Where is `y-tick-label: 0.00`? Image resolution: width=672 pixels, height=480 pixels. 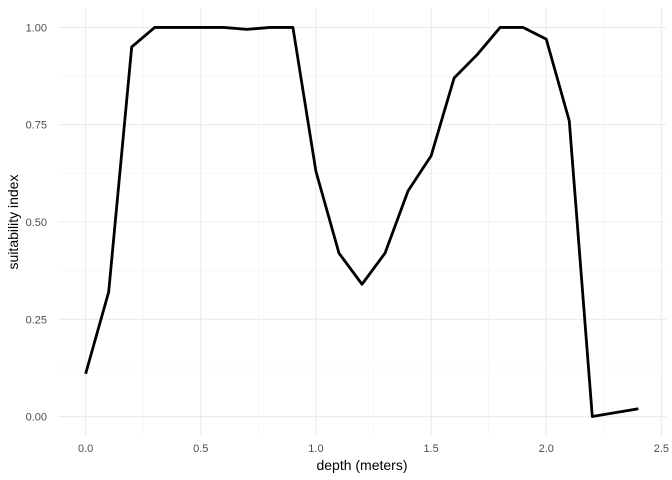
y-tick-label: 0.00 is located at coordinates (36, 418).